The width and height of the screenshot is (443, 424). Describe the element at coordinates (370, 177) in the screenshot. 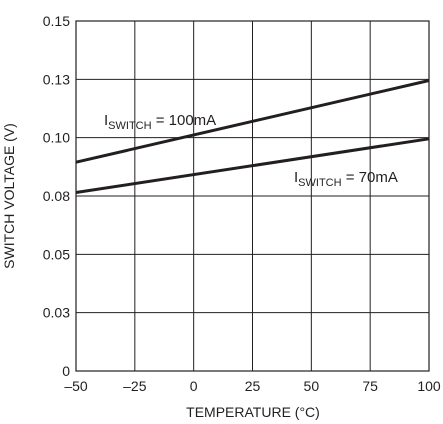

I see `series-label-70ma-rest: = 70mA` at that location.